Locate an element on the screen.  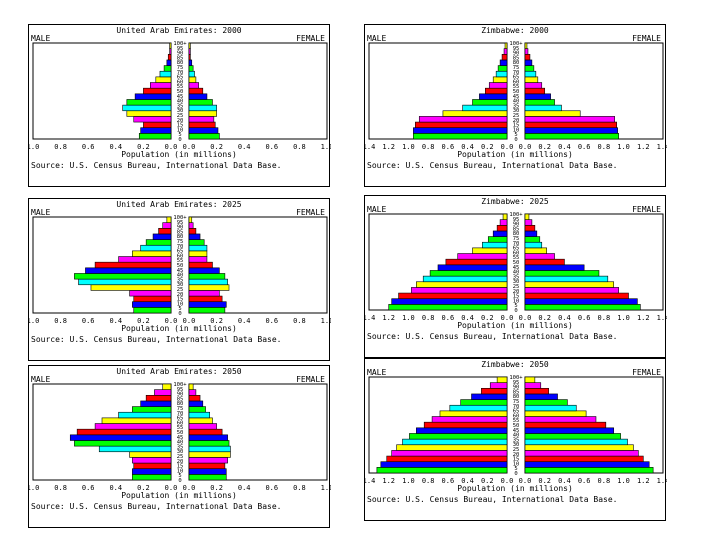
age-tick-label: 5 is located at coordinates (515, 135).